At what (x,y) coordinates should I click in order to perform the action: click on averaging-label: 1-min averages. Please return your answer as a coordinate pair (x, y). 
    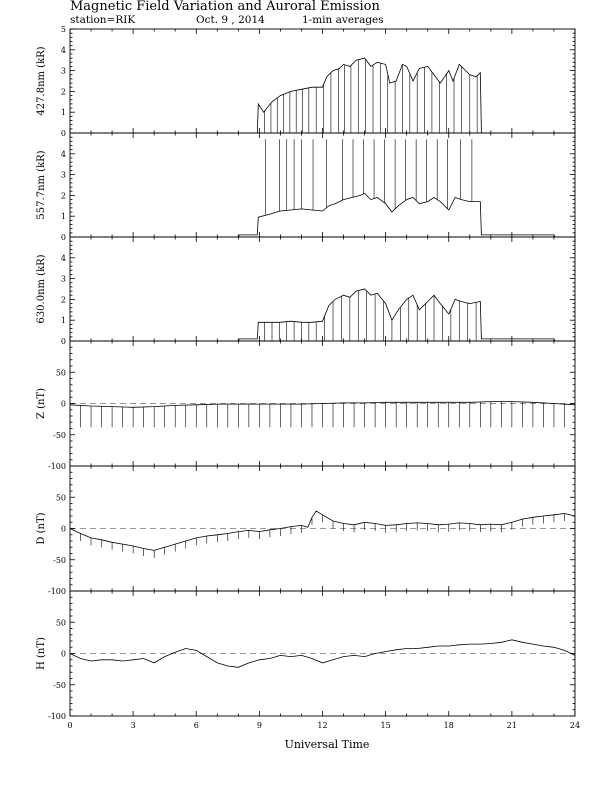
    Looking at the image, I should click on (343, 20).